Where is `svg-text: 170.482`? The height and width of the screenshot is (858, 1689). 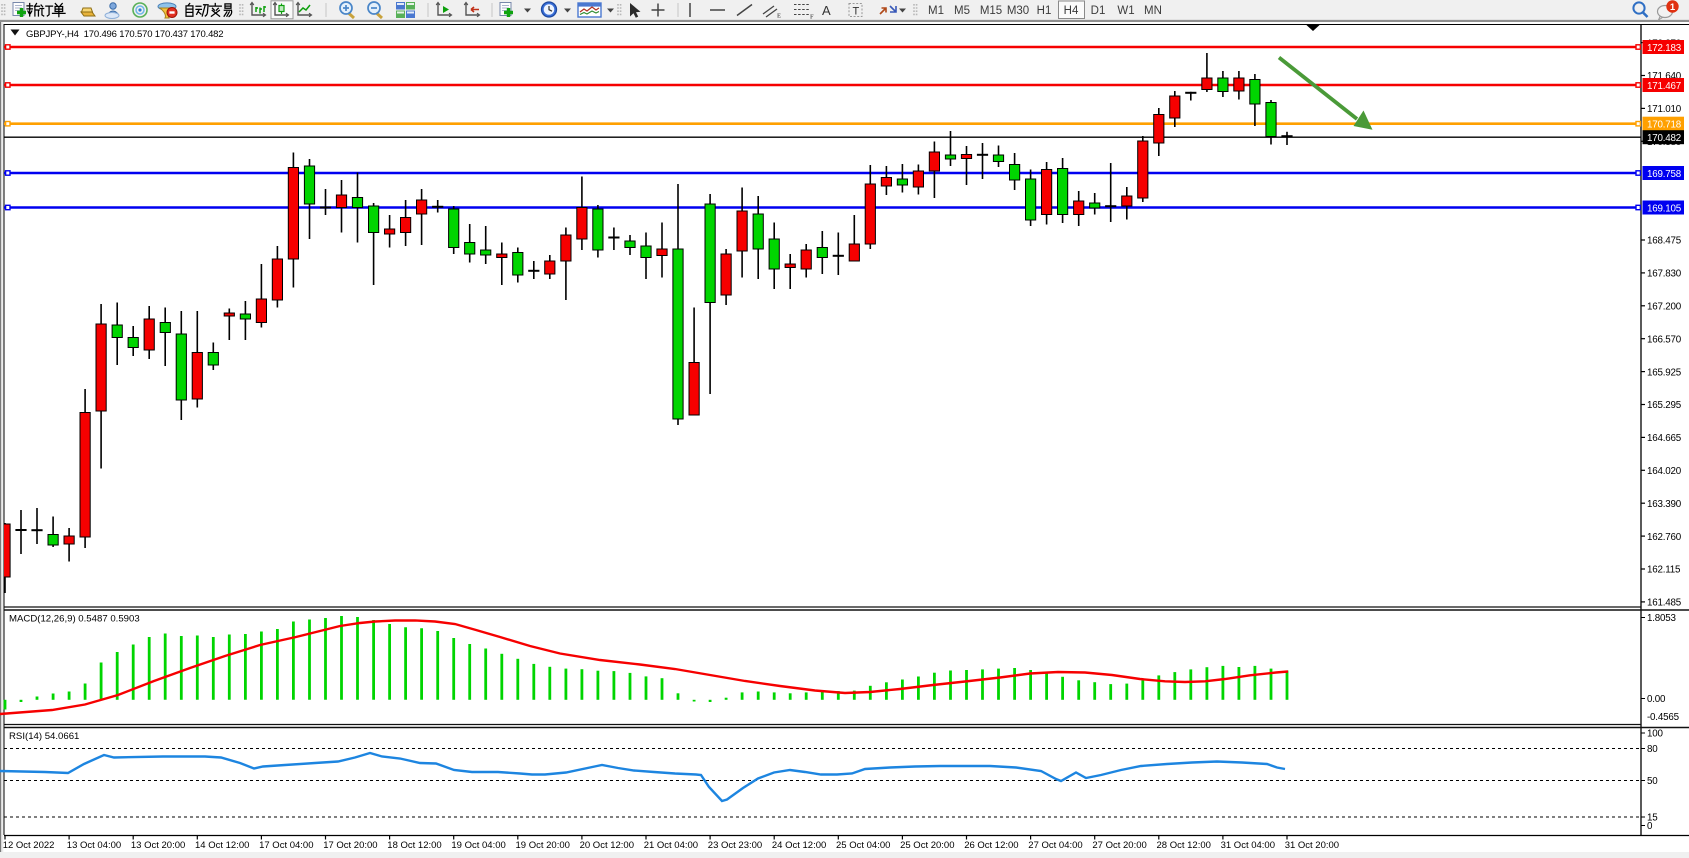 svg-text: 170.482 is located at coordinates (1664, 138).